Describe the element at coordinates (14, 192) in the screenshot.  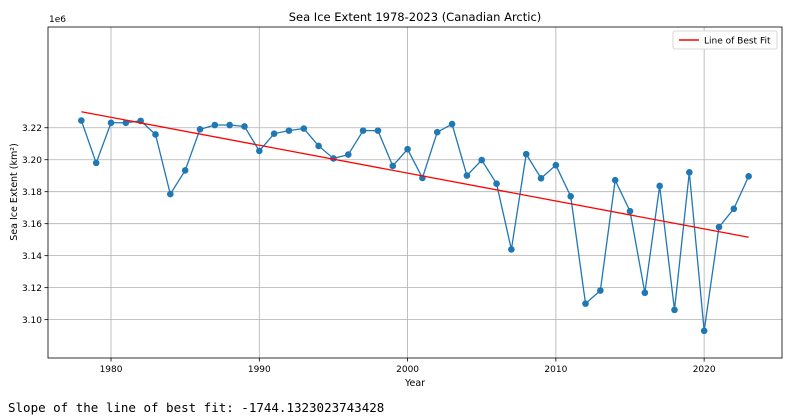
I see `y-axis-label: Sea Ice Extent (km²)` at that location.